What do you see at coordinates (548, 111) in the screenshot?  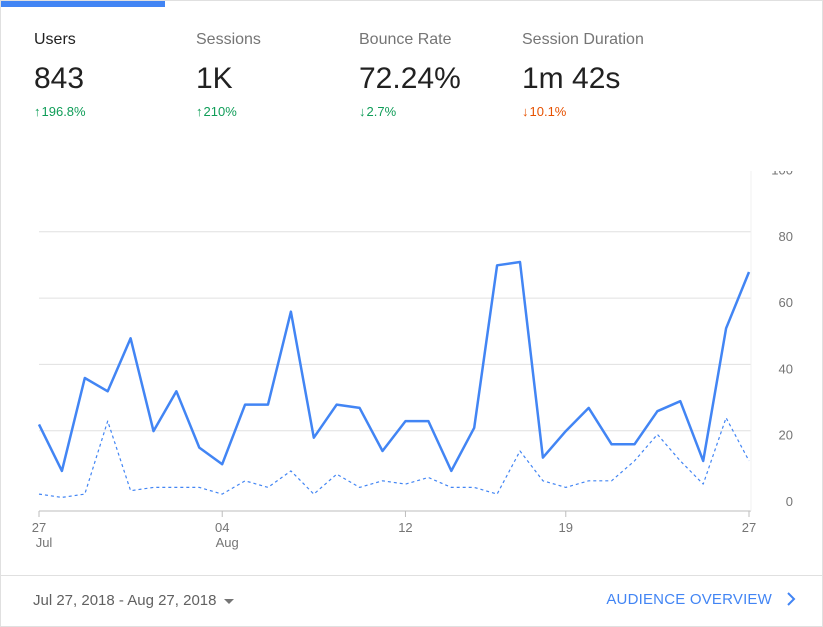 I see `metric-change-value: 10.1%` at bounding box center [548, 111].